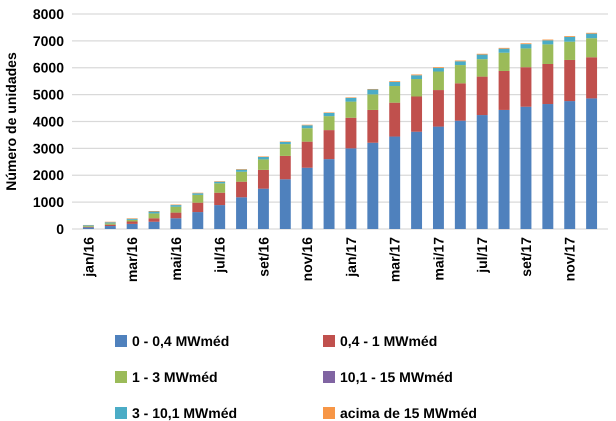 This screenshot has height=421, width=616. Describe the element at coordinates (60, 228) in the screenshot. I see `y-tick-label: 0` at that location.